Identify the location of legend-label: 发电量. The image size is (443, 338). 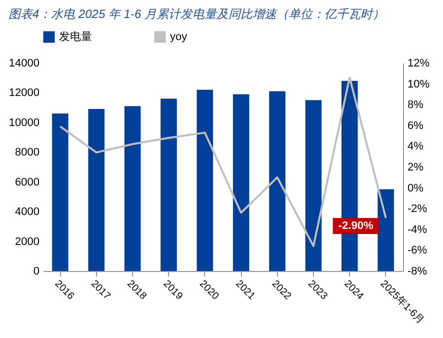
(75, 36).